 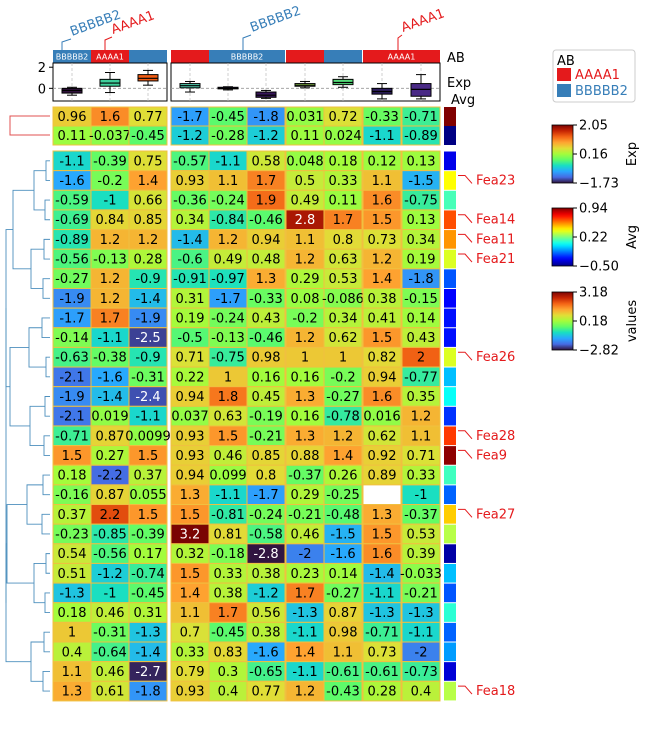 I want to click on heatmap-cell-label: 0.93, so click(x=190, y=436).